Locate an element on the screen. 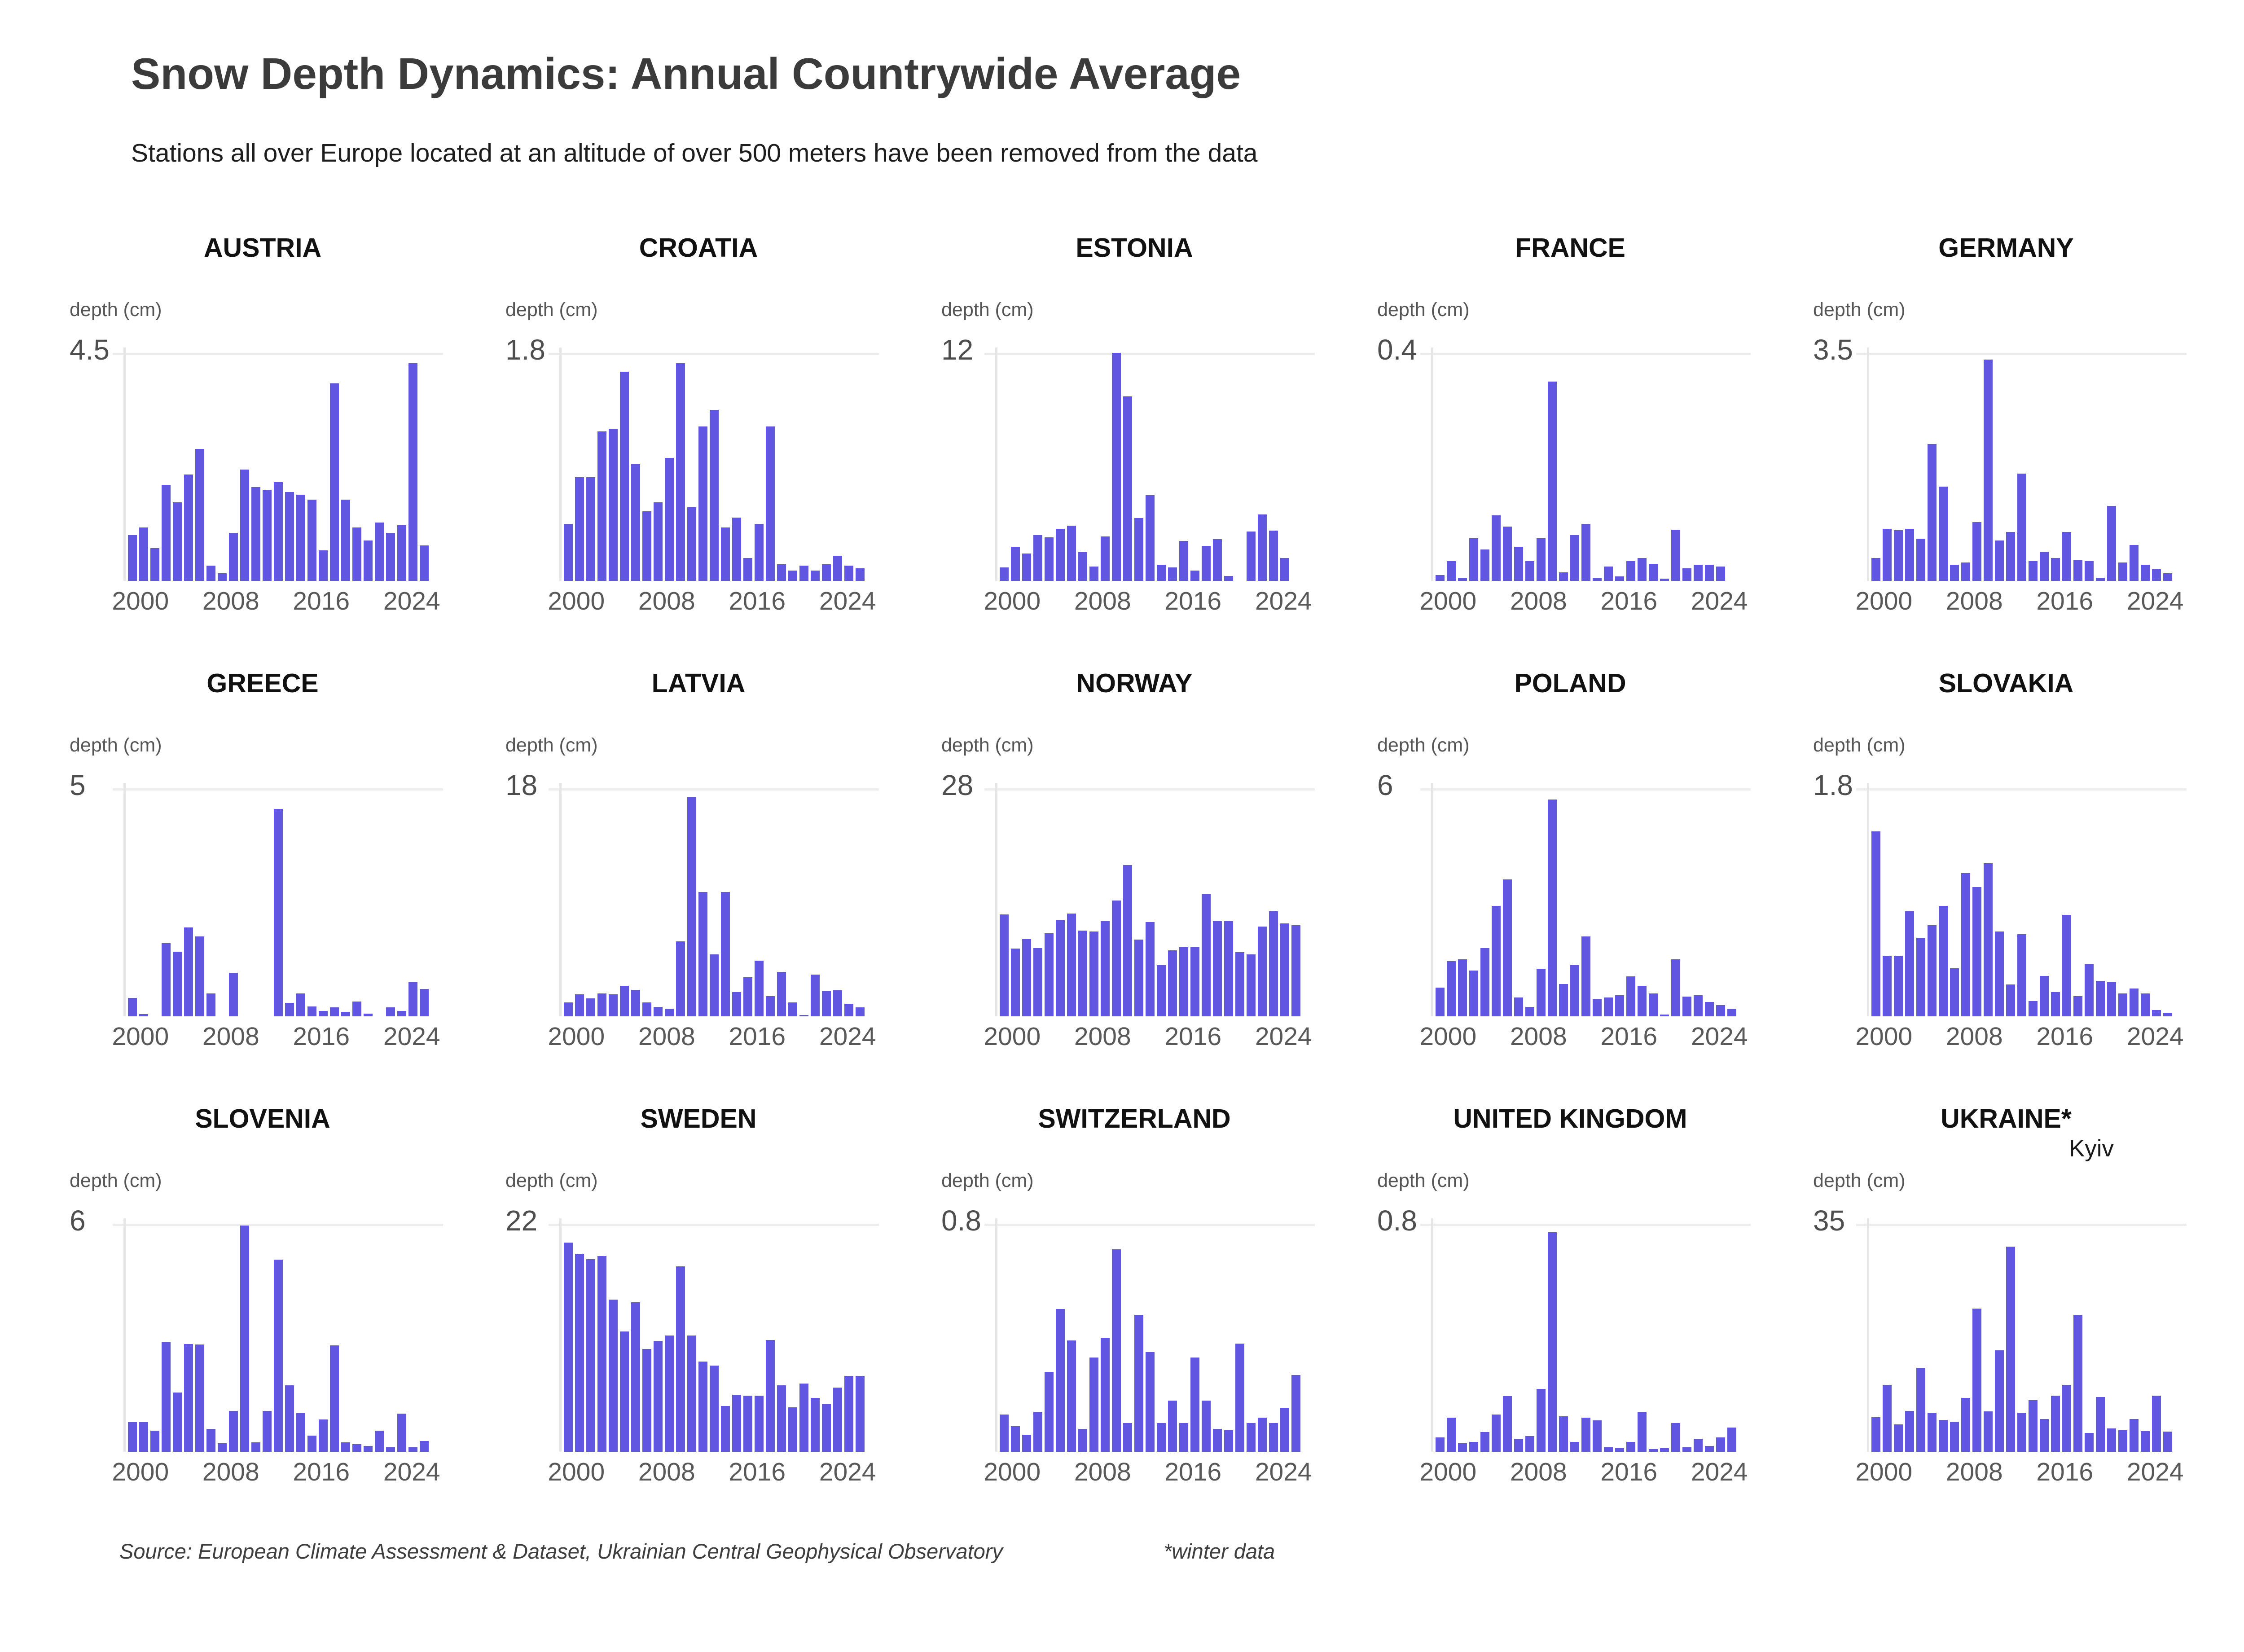 The height and width of the screenshot is (1652, 2244). bar-2014 is located at coordinates (300, 1433).